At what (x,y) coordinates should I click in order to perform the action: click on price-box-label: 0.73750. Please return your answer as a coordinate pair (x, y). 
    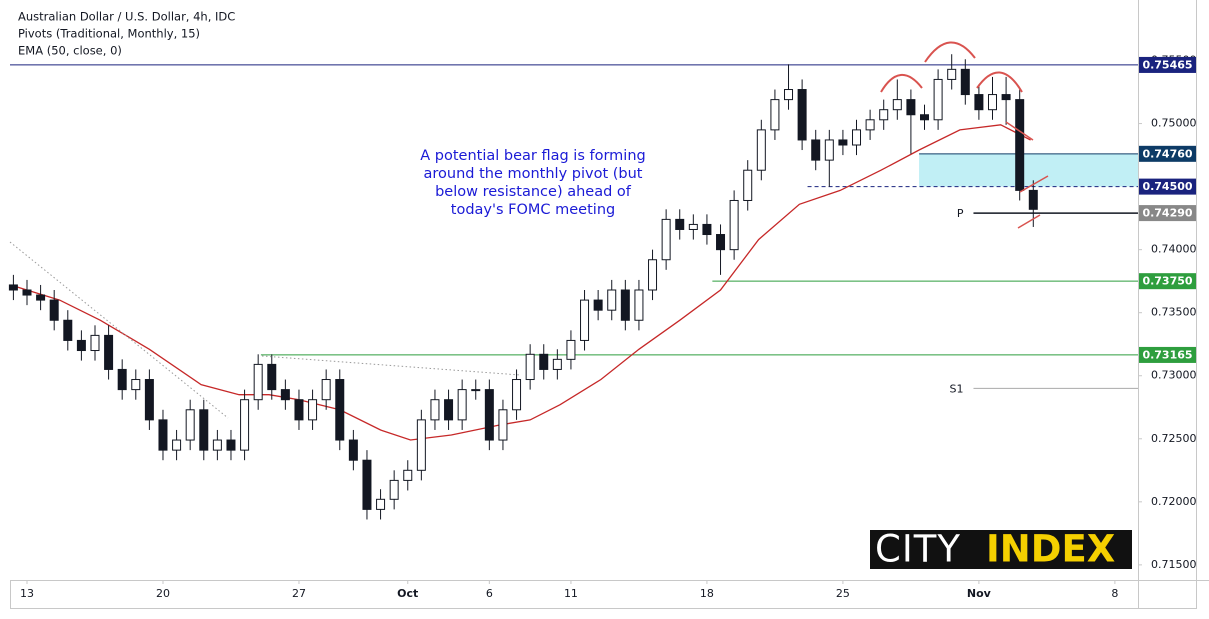
    Looking at the image, I should click on (1167, 281).